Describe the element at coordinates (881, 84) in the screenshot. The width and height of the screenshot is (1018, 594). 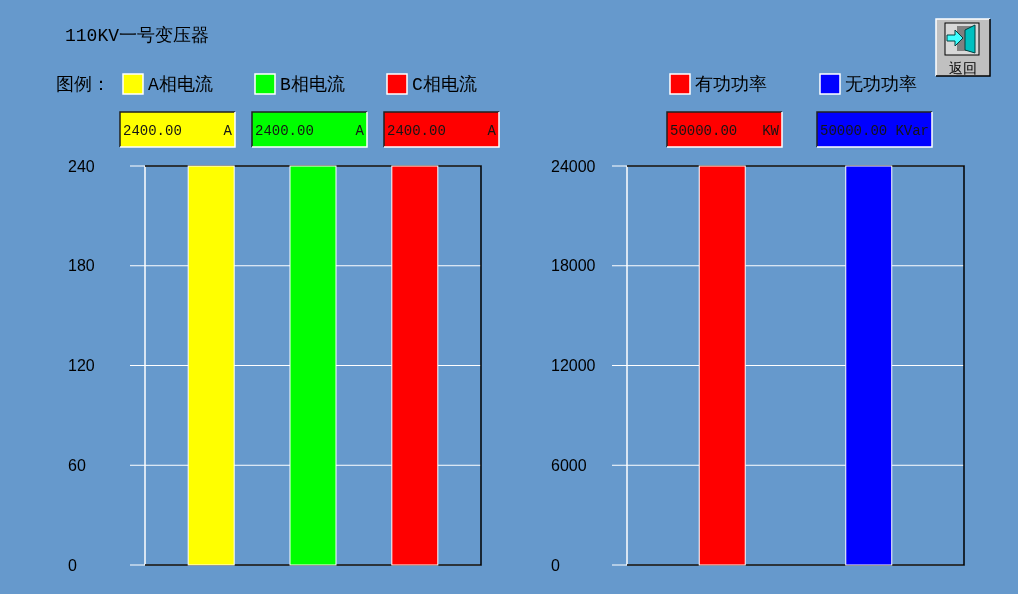
I see `legend-label: 无功功率` at that location.